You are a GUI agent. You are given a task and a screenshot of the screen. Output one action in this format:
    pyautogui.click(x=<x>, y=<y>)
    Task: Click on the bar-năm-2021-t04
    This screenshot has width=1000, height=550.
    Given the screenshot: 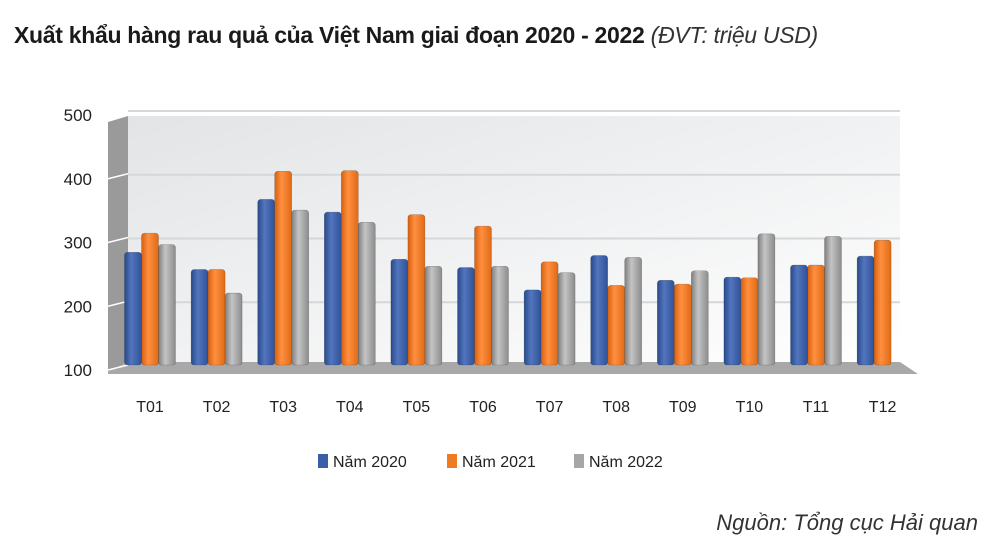 What is the action you would take?
    pyautogui.click(x=349, y=268)
    